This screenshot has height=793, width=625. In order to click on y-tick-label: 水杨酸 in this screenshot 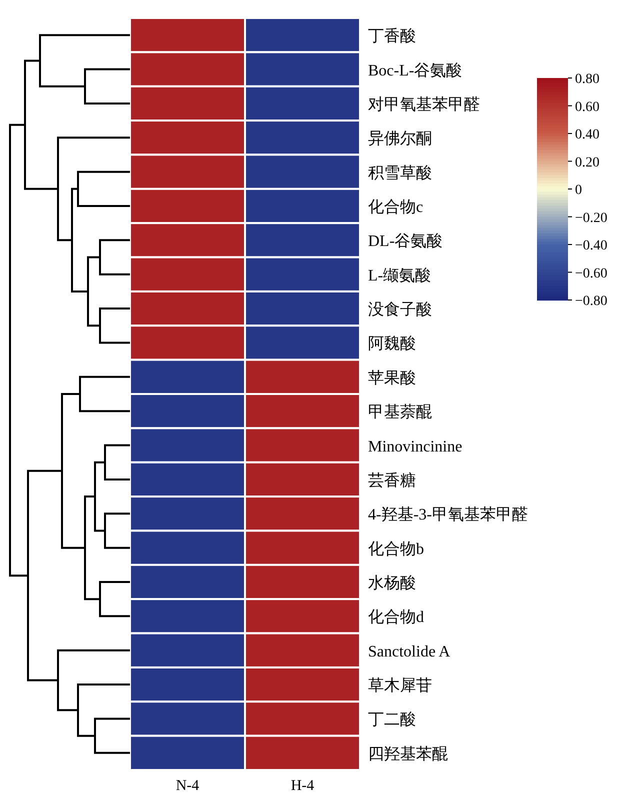, I will do `click(392, 583)`.